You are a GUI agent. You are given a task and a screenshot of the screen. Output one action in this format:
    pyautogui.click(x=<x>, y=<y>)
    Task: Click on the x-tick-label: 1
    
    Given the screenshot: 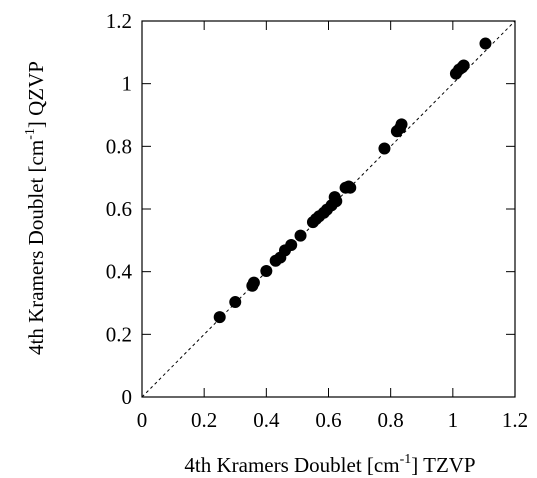 What is the action you would take?
    pyautogui.click(x=453, y=420)
    